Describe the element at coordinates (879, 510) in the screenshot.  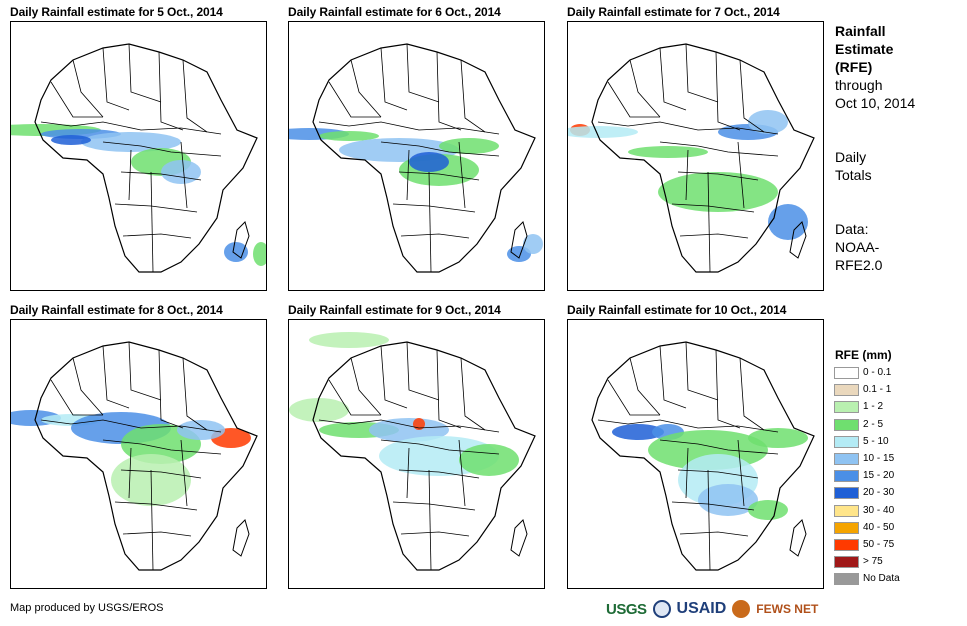
I see `legend-label: 30 - 40` at that location.